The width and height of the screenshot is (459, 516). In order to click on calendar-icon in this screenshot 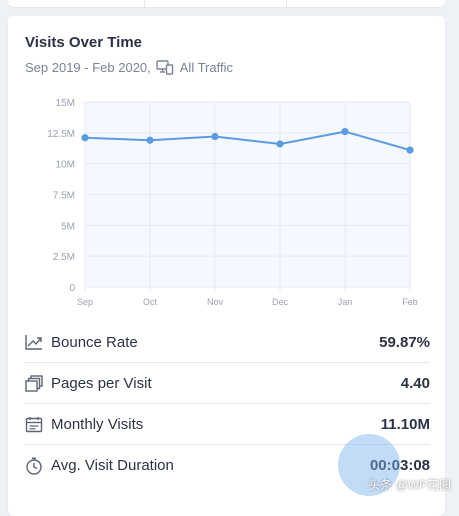, I will do `click(34, 424)`.